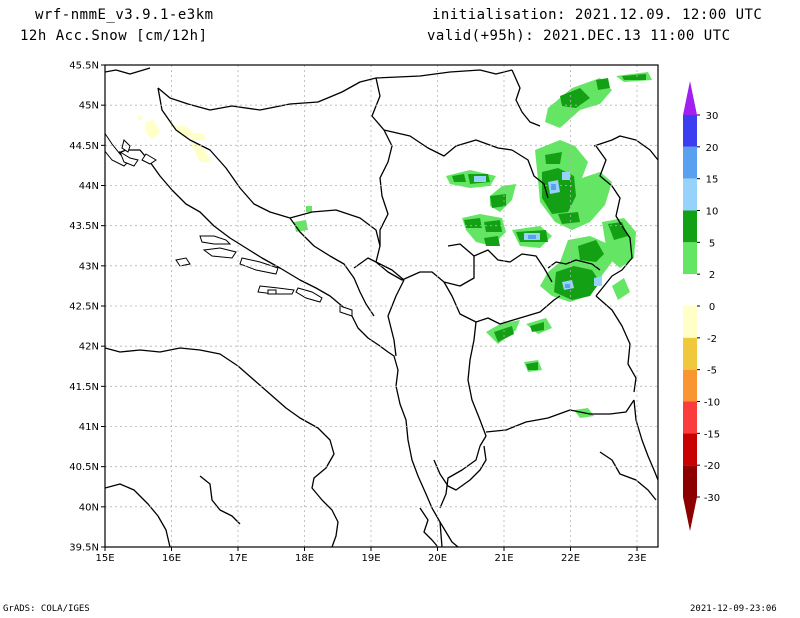  I want to click on island-rab-icon, so click(149, 159).